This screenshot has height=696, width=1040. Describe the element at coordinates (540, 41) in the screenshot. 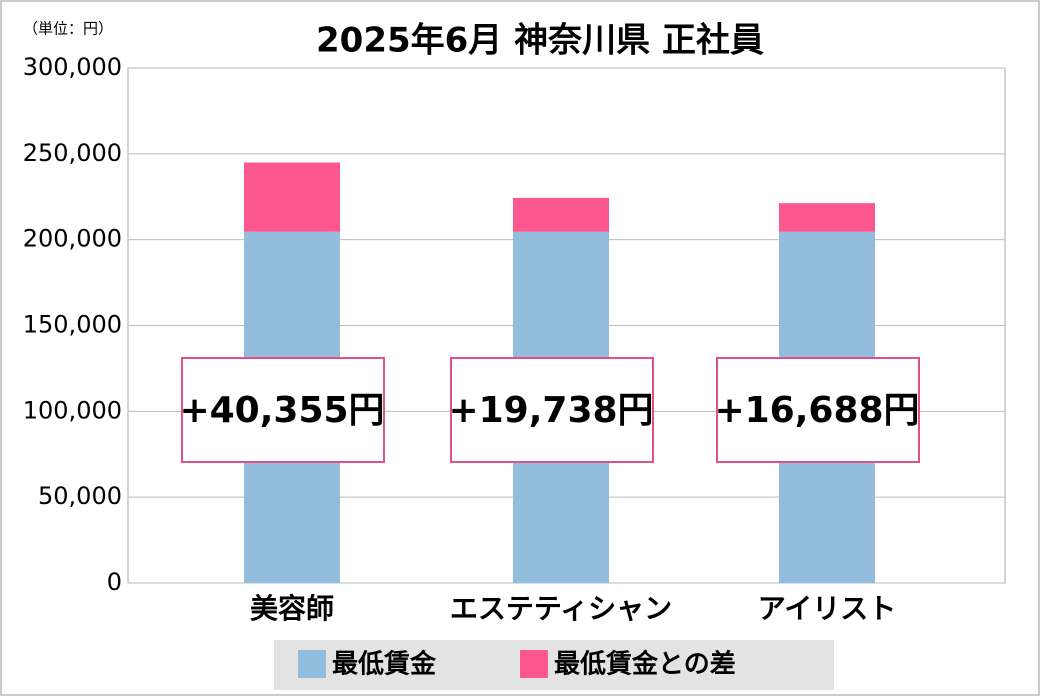

I see `chart-title: 2025年6月 神奈川県 正社員` at that location.